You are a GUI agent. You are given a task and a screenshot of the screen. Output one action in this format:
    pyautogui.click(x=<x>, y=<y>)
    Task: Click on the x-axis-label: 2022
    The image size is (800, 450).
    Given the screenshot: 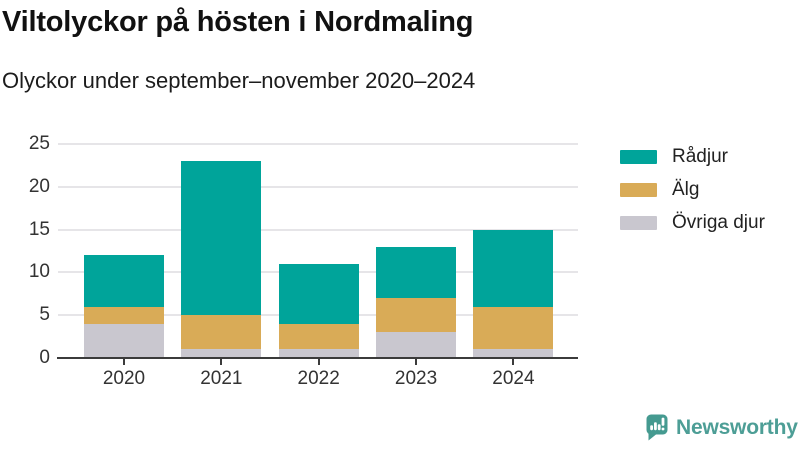 What is the action you would take?
    pyautogui.click(x=318, y=378)
    